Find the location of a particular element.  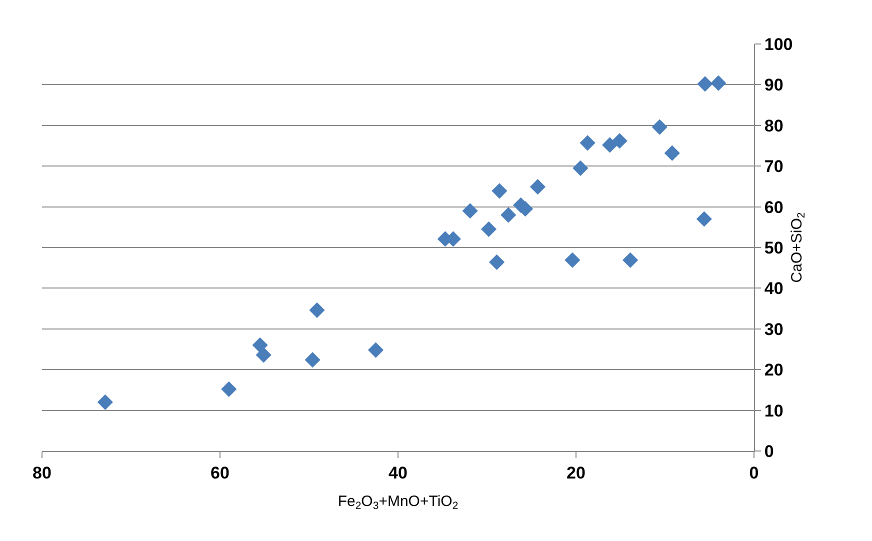

y-tick-label: 100 is located at coordinates (778, 44).